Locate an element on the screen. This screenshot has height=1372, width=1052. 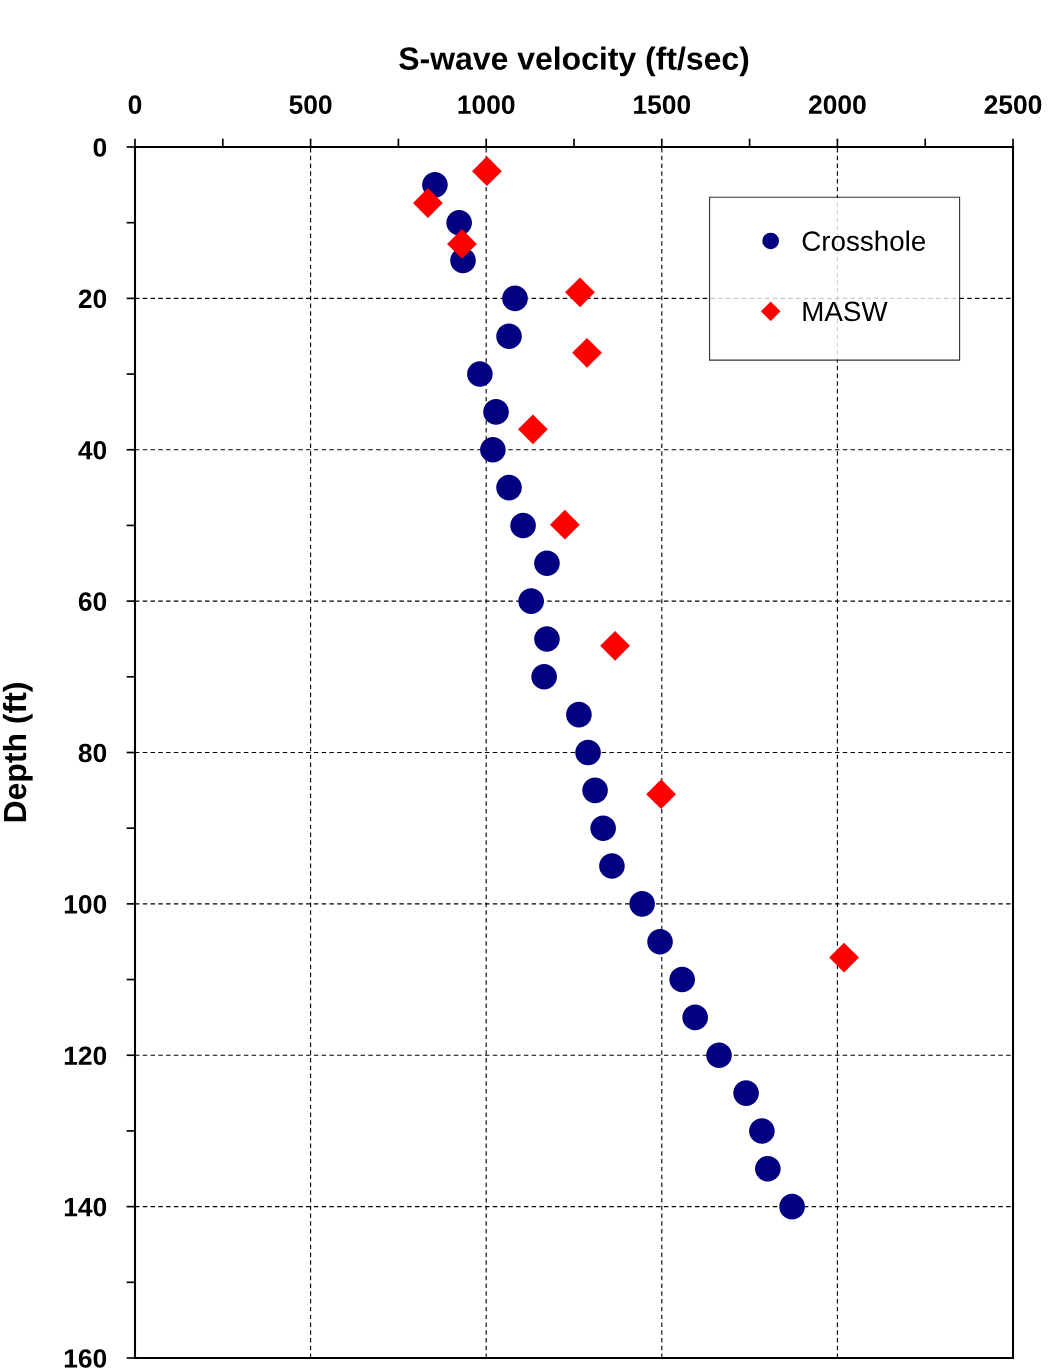
legend-label: MASW is located at coordinates (845, 311).